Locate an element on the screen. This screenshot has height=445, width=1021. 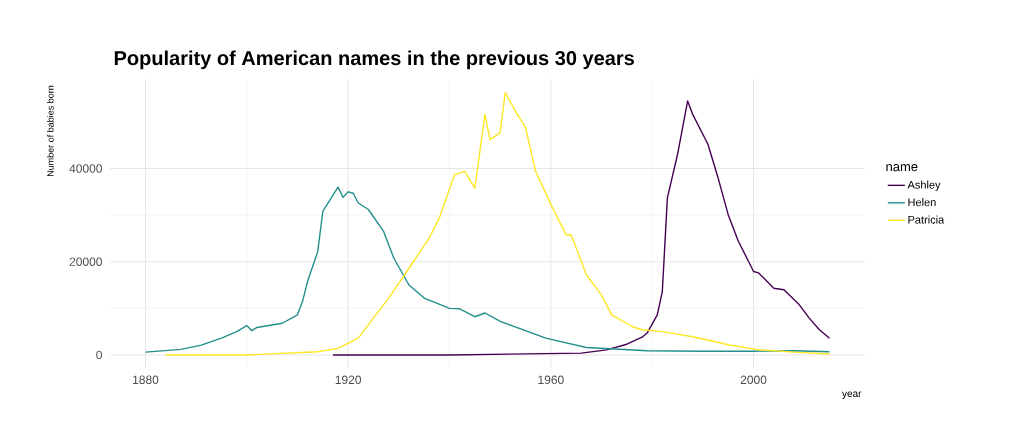
x-tick-label: 1920 is located at coordinates (348, 380).